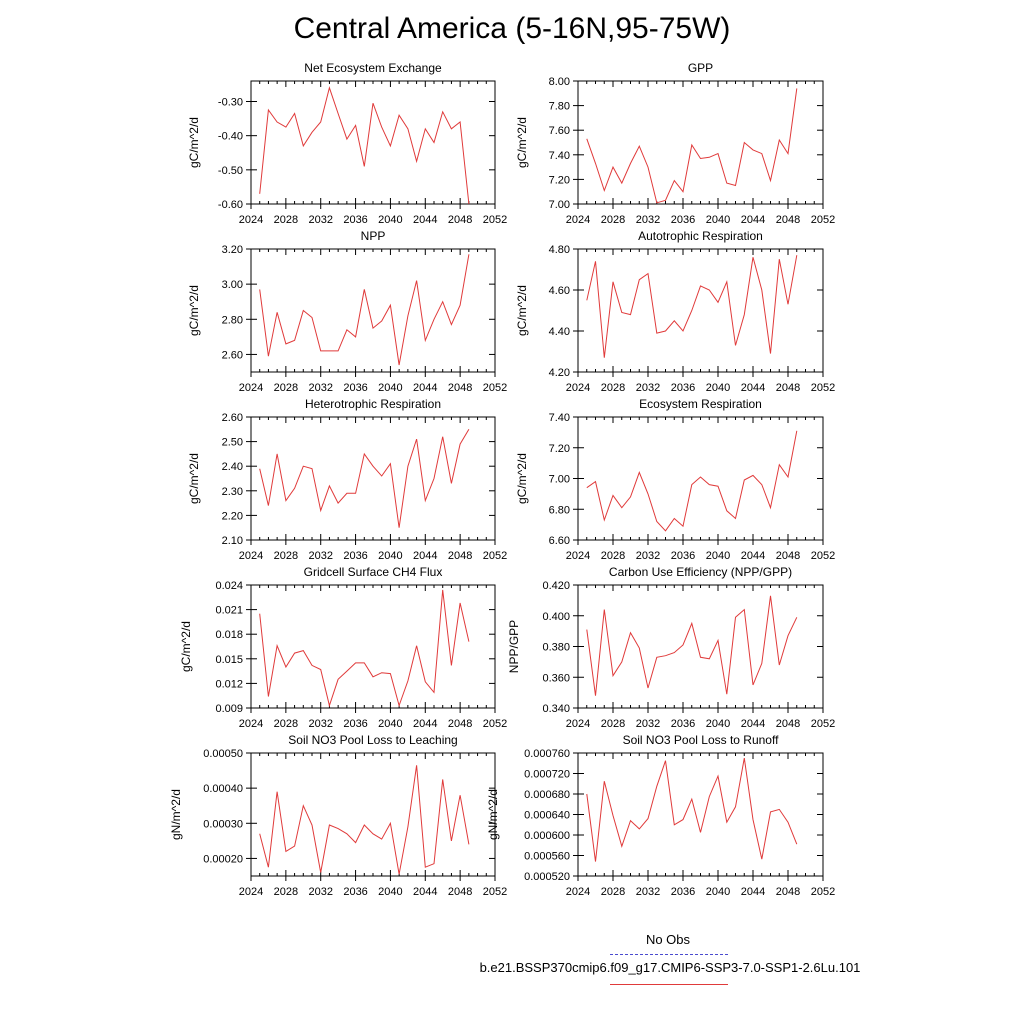  Describe the element at coordinates (176, 814) in the screenshot. I see `y-axis-label: gN/m^2/d` at that location.